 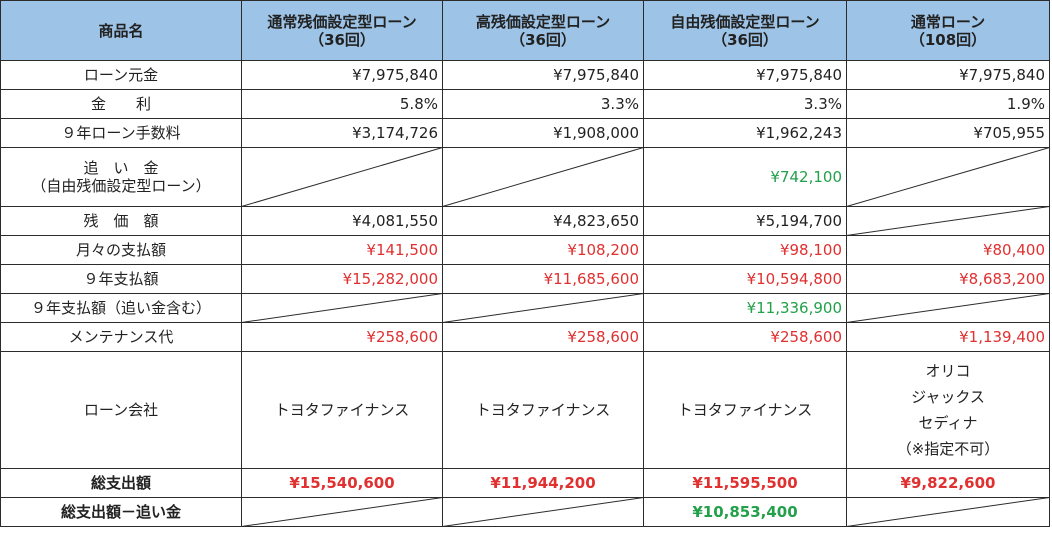 What do you see at coordinates (121, 483) in the screenshot?
I see `row-label: 総支出額` at bounding box center [121, 483].